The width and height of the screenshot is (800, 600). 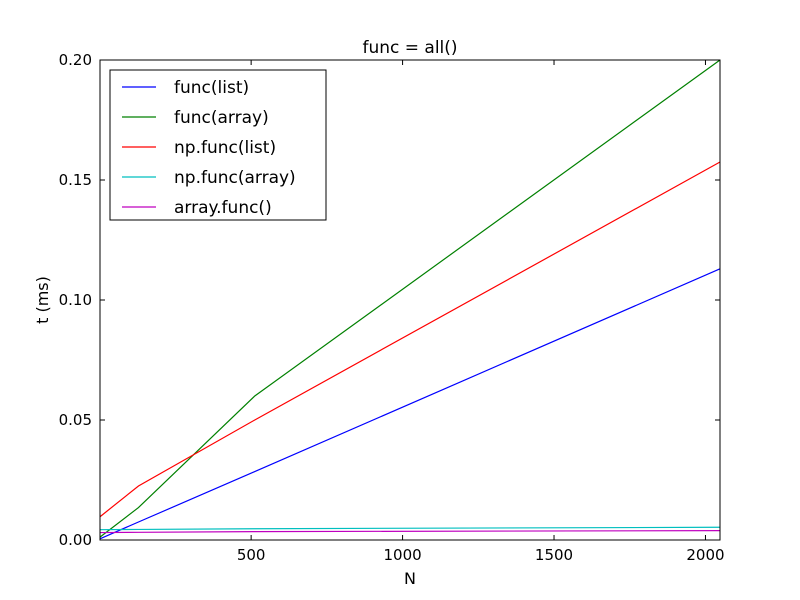 I want to click on y-tick-label: 0.00, so click(x=75, y=540).